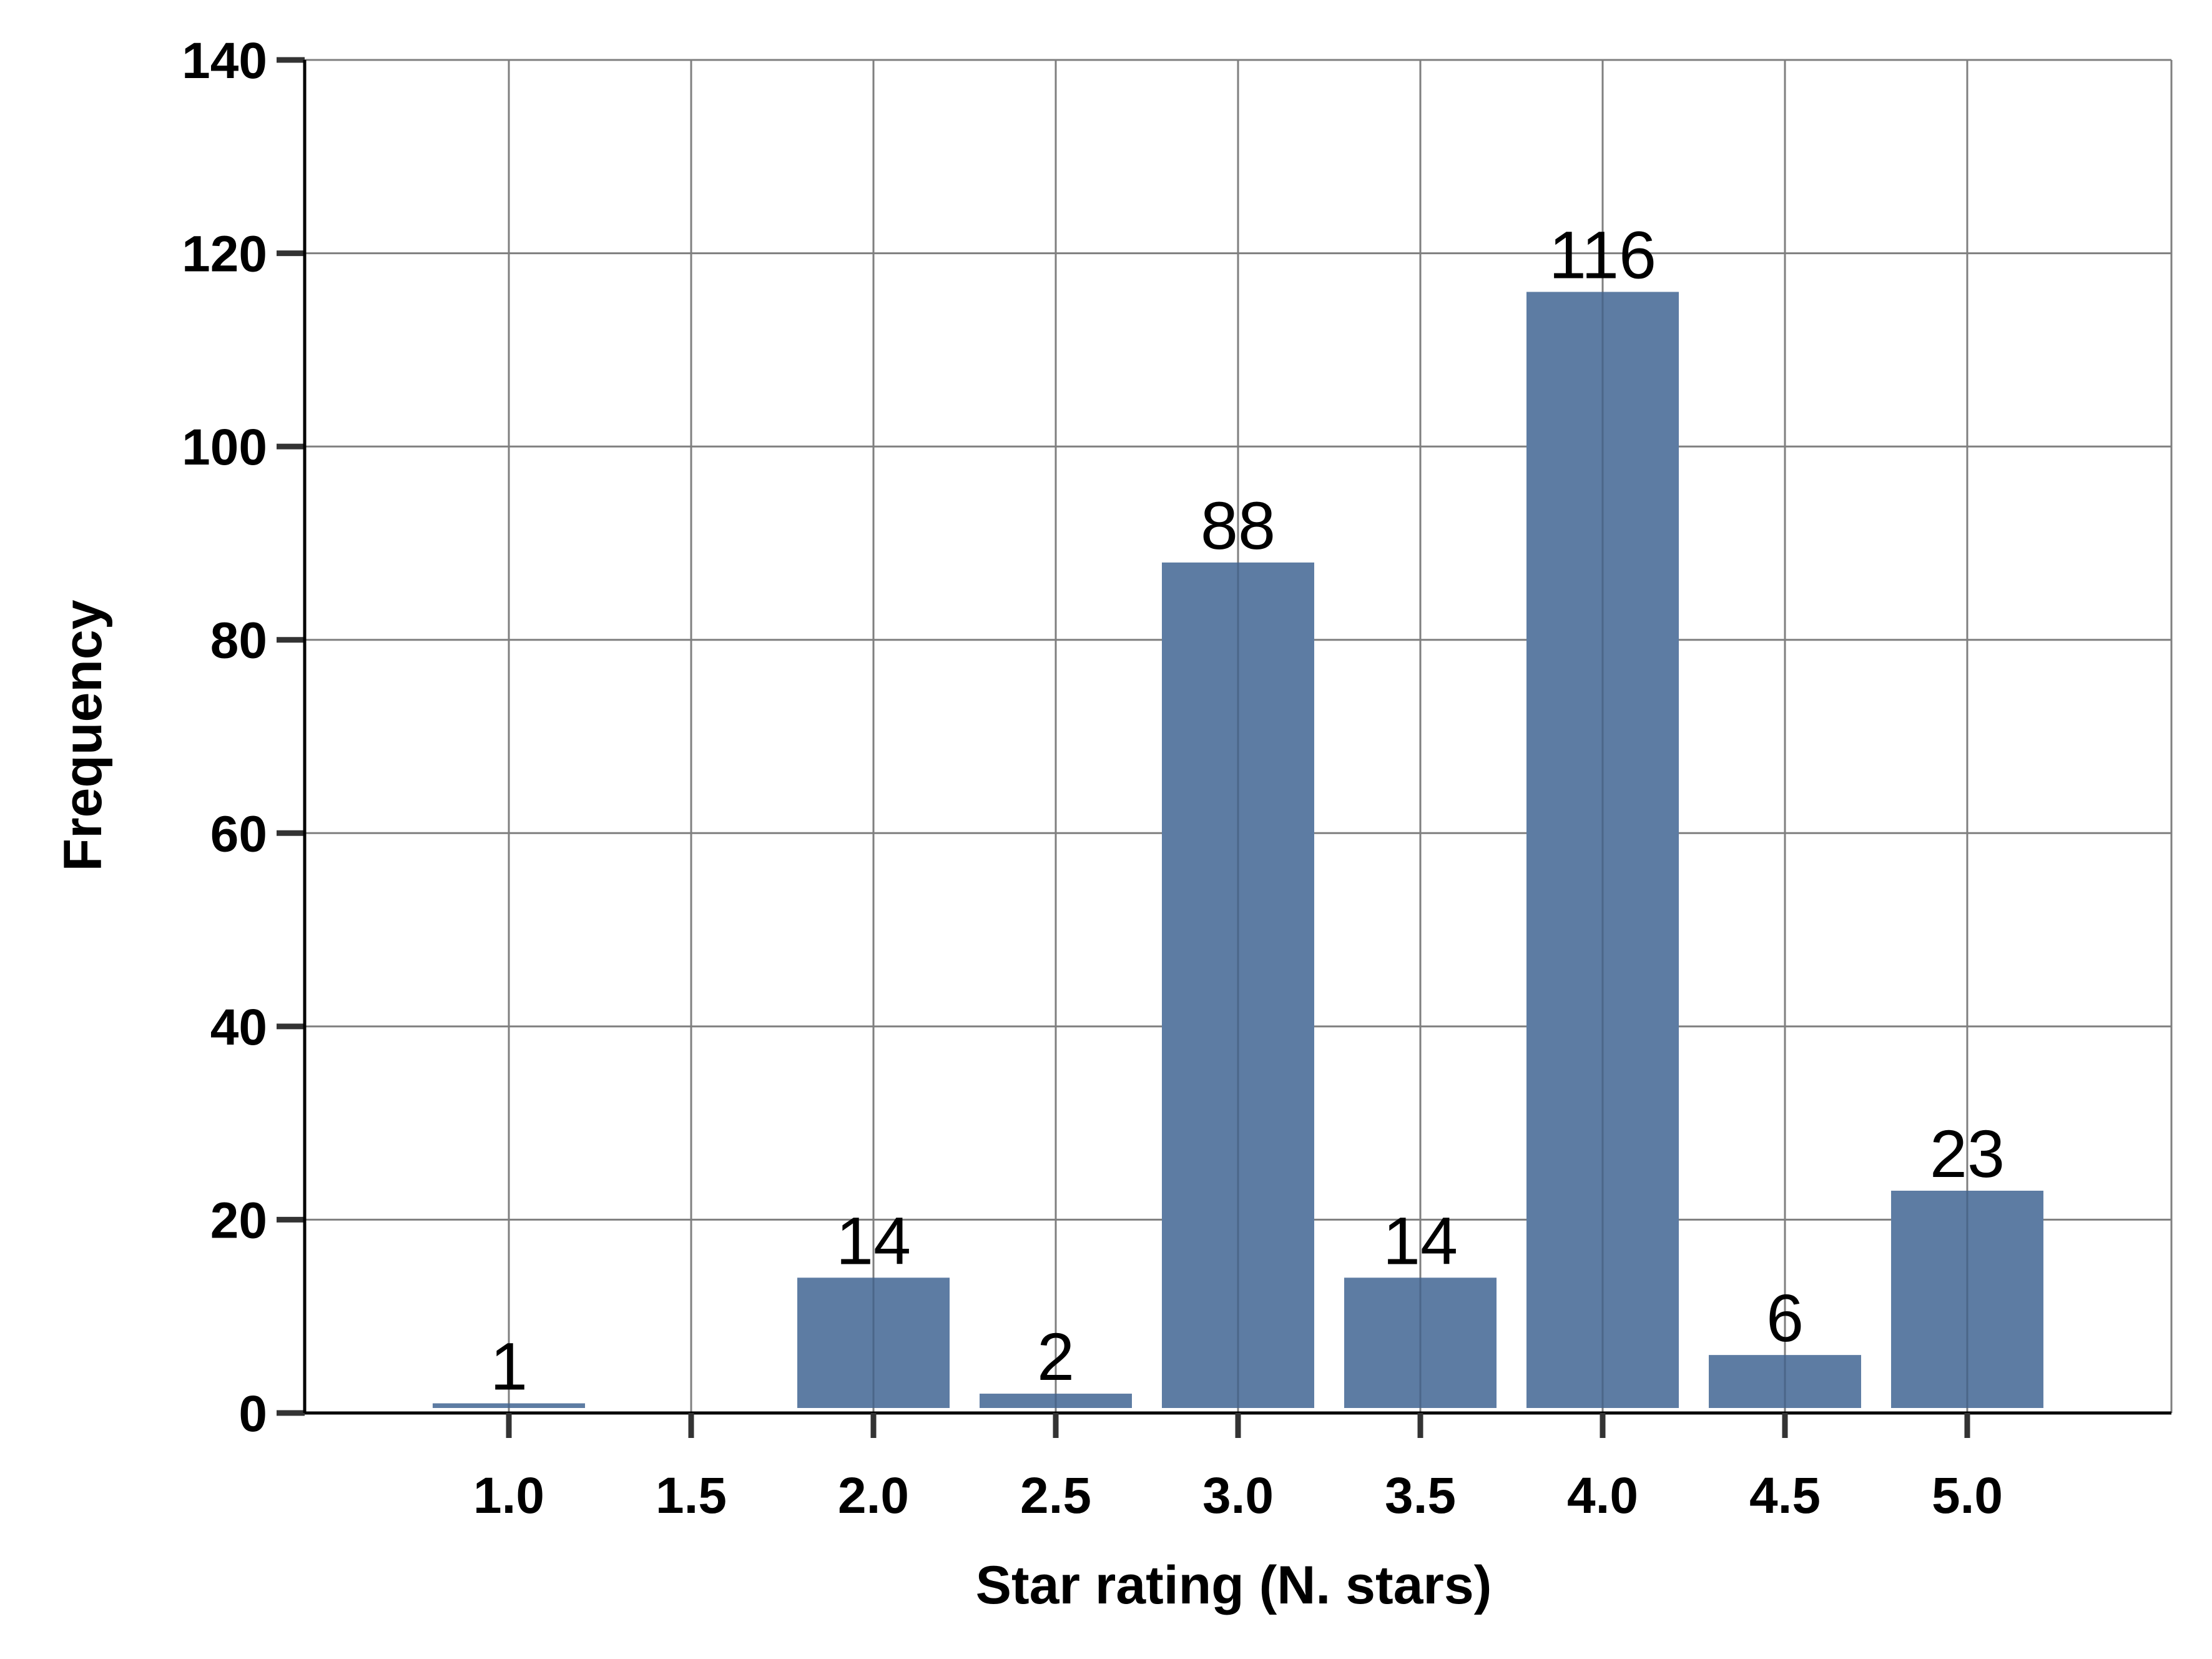  What do you see at coordinates (1238, 1495) in the screenshot?
I see `x-tick-label: 3.0` at bounding box center [1238, 1495].